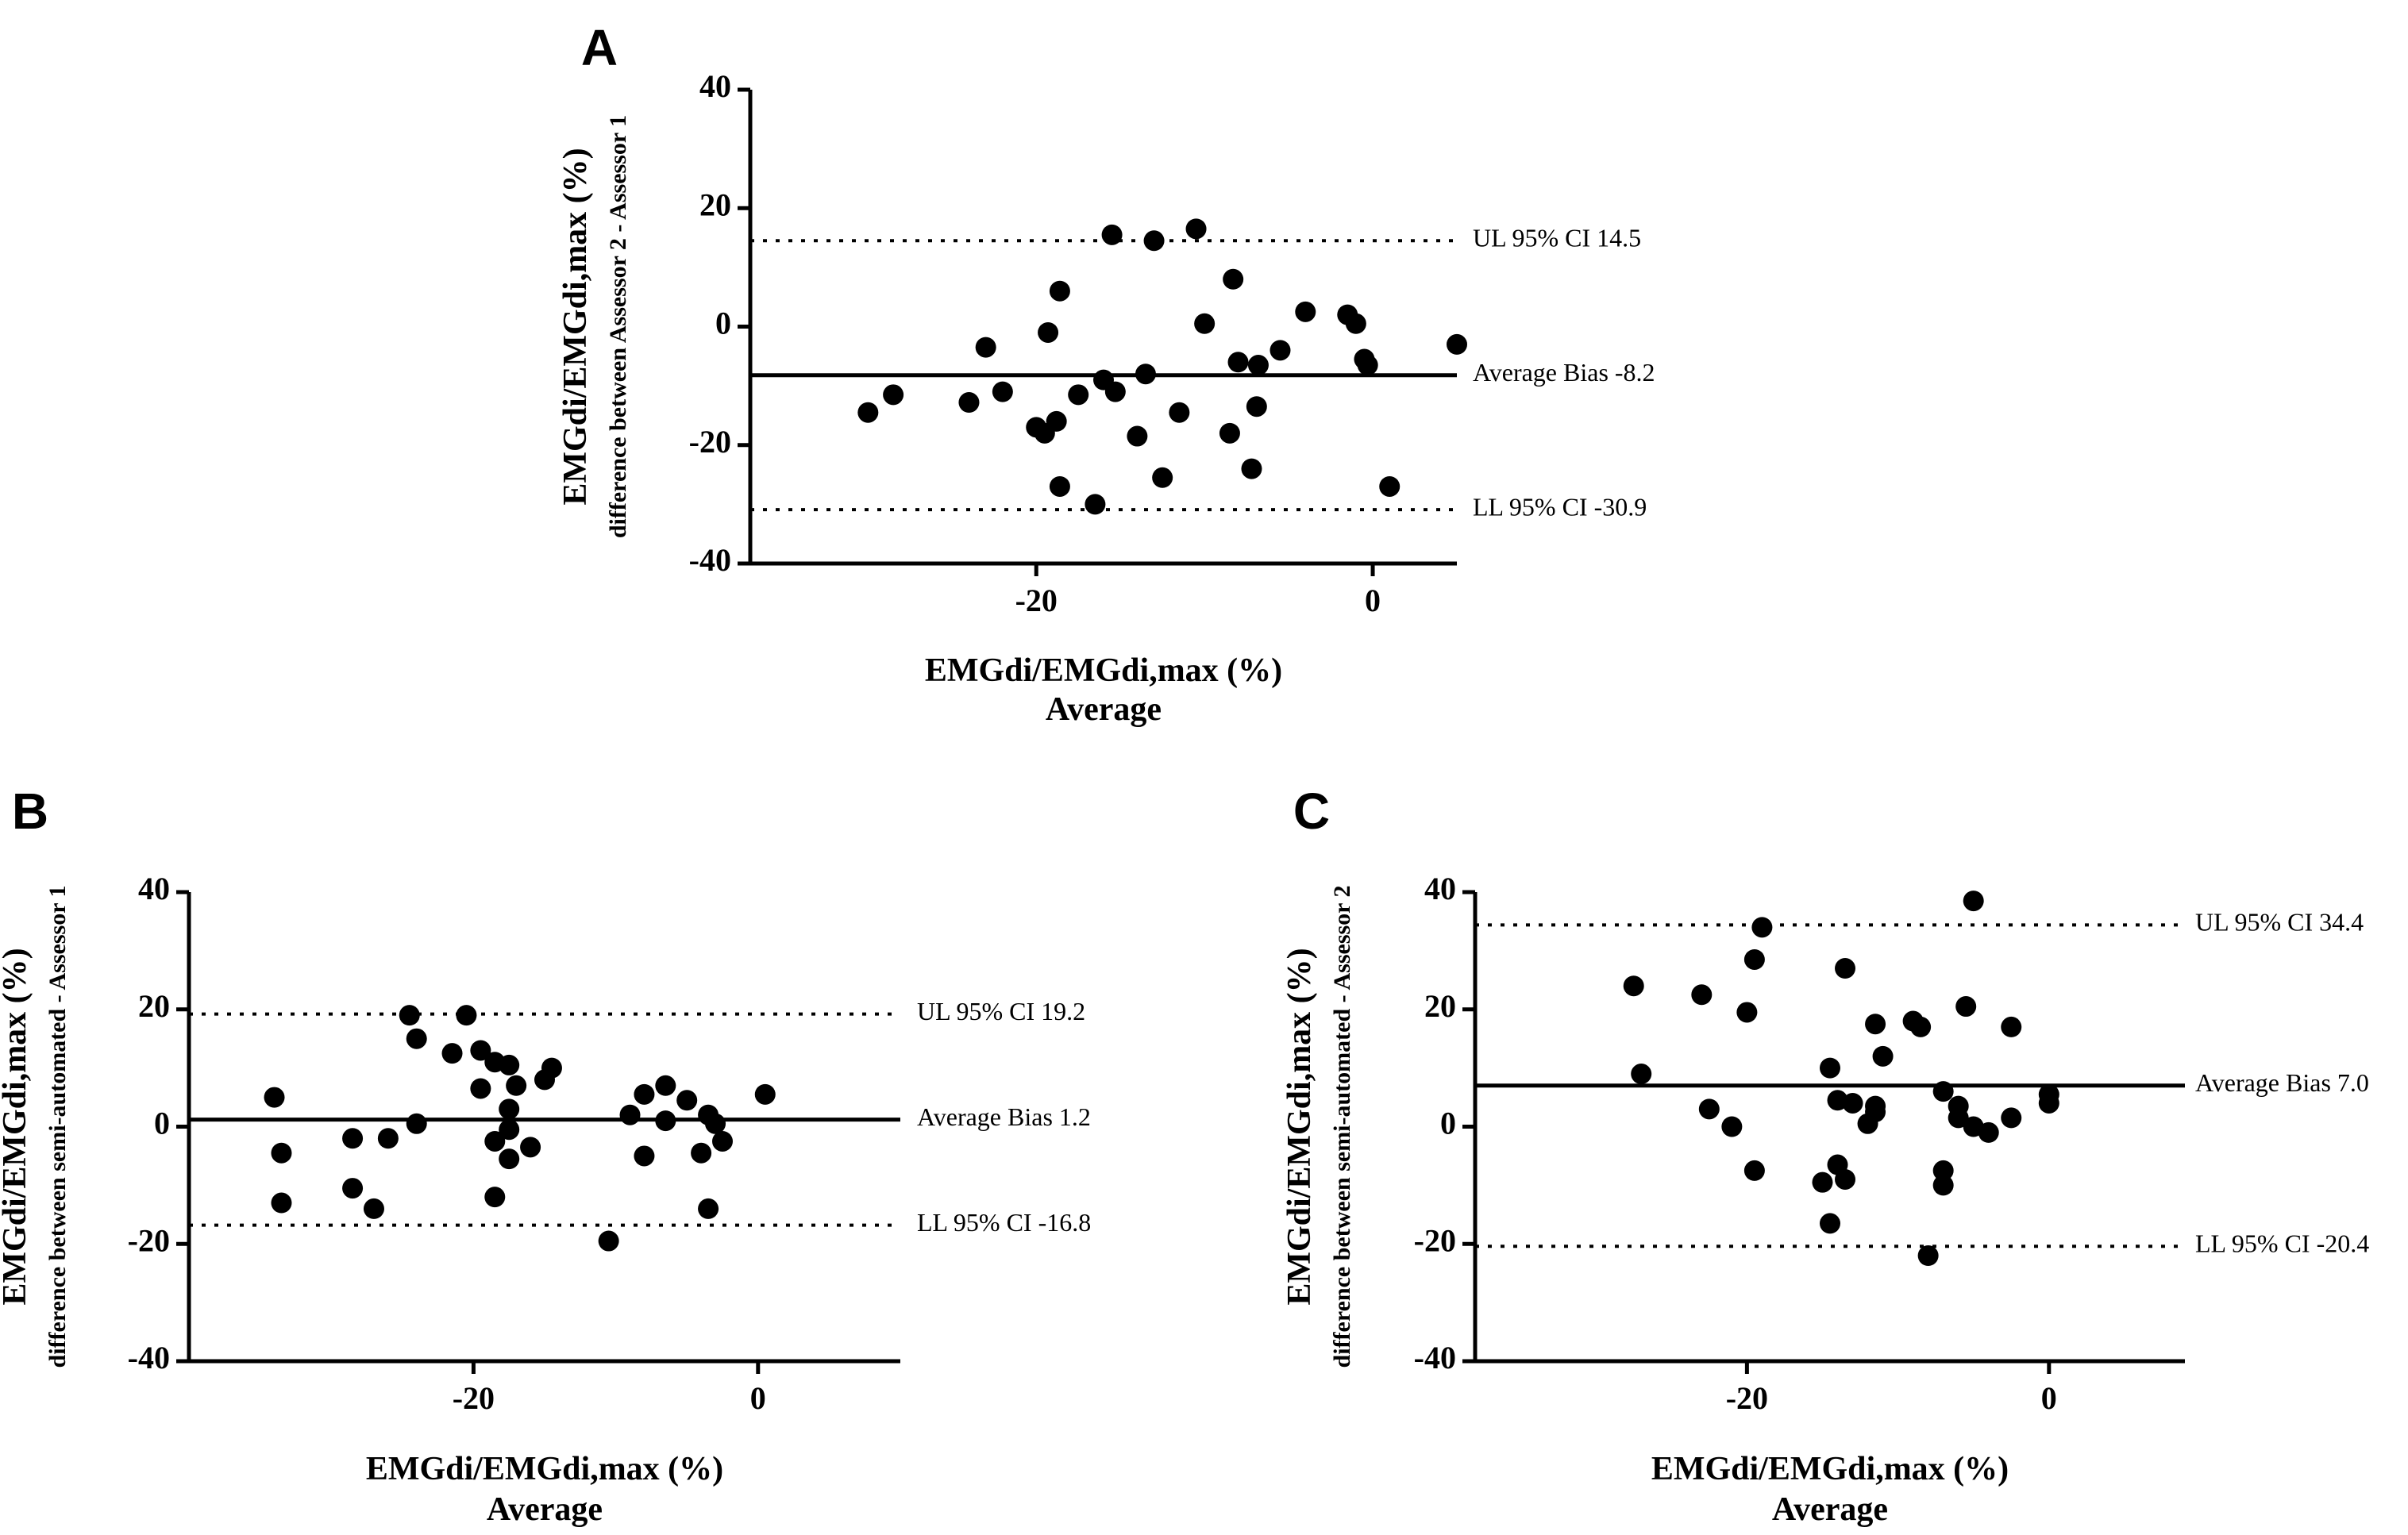 This screenshot has height=1535, width=2408. Describe the element at coordinates (2282, 1082) in the screenshot. I see `bias-label: Average Bias 7.0` at that location.